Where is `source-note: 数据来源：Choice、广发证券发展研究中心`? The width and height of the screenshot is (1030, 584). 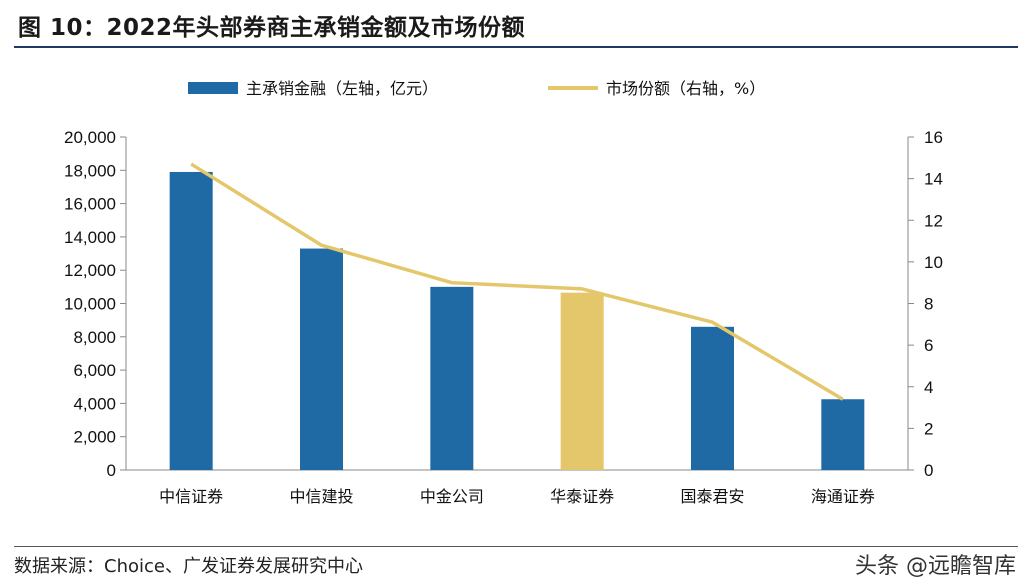
source-note: 数据来源：Choice、广发证券发展研究中心 is located at coordinates (188, 566).